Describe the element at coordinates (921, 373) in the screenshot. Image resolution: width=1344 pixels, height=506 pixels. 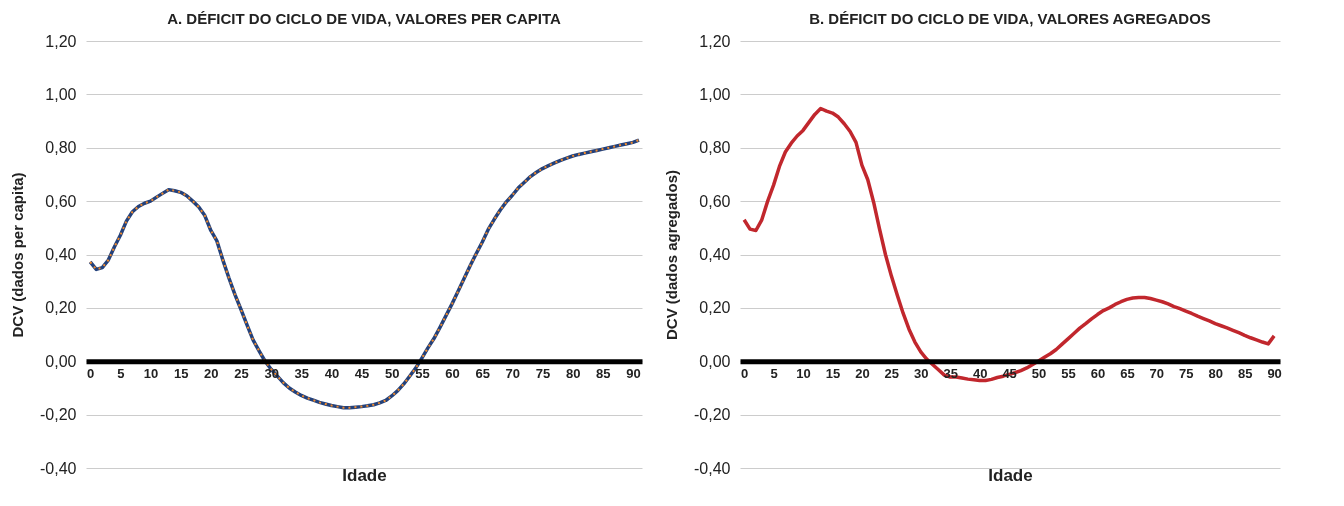
I see `x-tick-label: 30` at that location.